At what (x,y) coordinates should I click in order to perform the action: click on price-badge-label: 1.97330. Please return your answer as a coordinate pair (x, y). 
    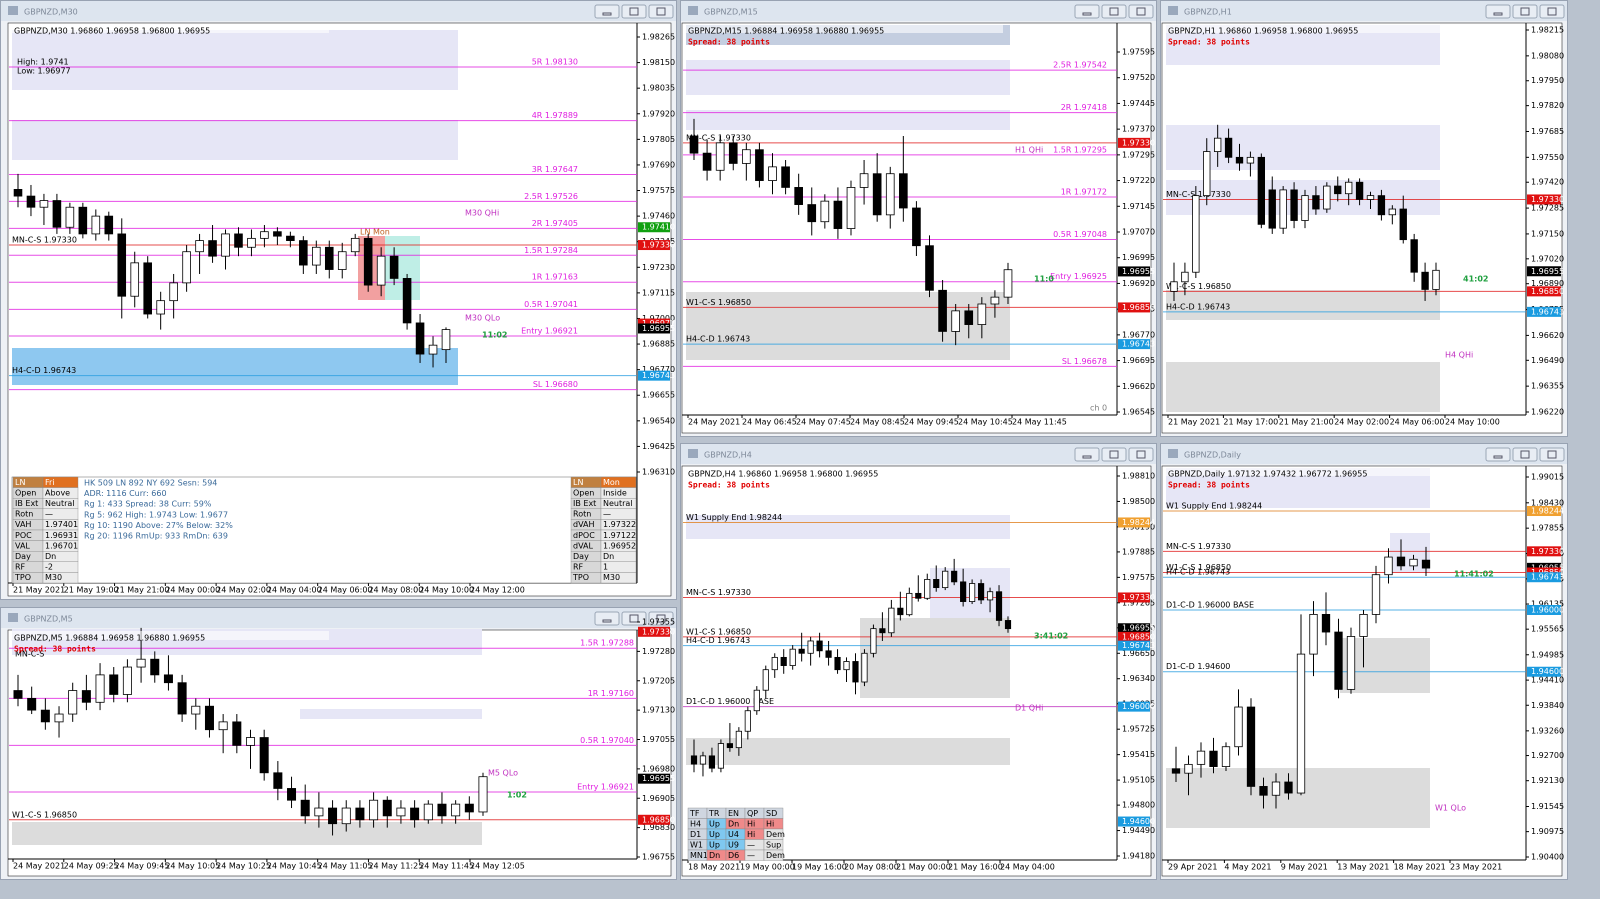
    Looking at the image, I should click on (658, 631).